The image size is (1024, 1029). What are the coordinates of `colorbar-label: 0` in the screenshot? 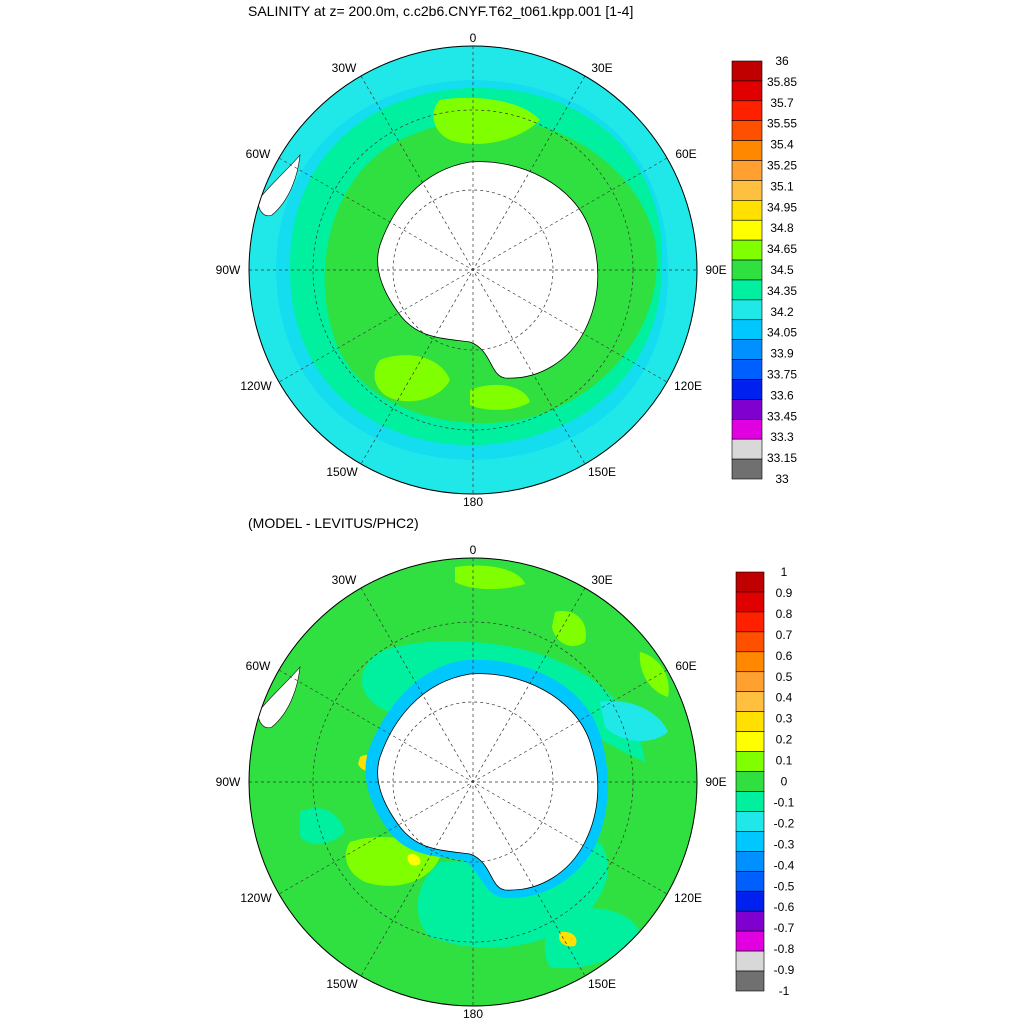 It's located at (784, 782).